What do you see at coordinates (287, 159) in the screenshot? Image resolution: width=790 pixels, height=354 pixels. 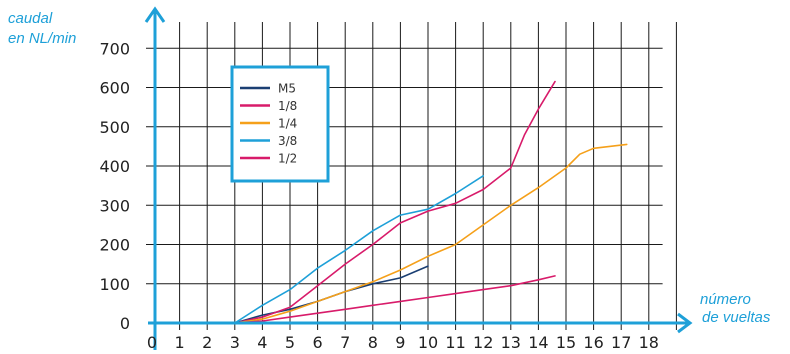 I see `legend-label-4: 1/2` at bounding box center [287, 159].